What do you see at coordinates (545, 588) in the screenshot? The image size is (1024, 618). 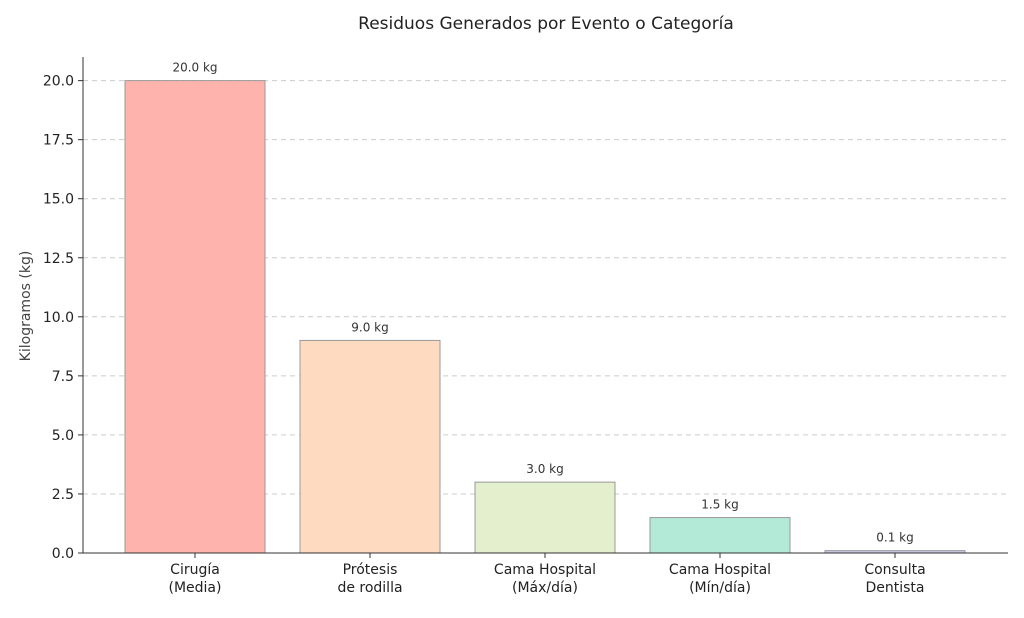 I see `x-tick-label: (Máx/día)` at bounding box center [545, 588].